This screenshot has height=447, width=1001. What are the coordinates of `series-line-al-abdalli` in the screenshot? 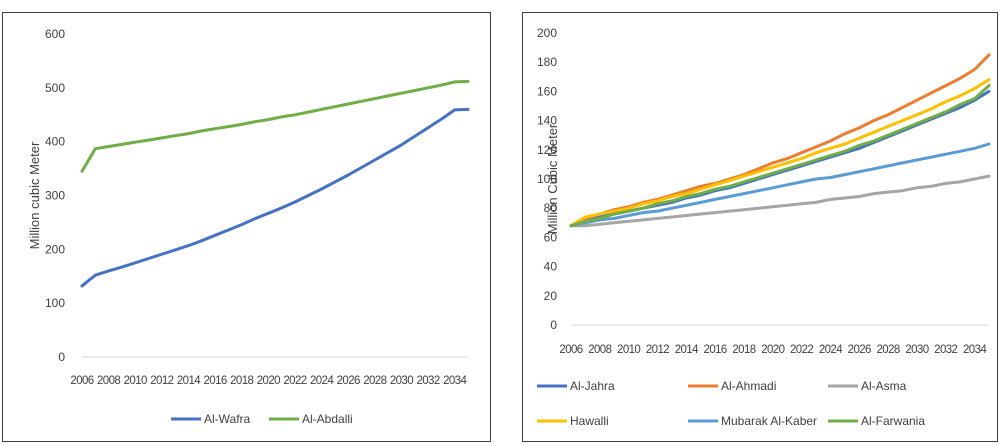 It's located at (275, 126).